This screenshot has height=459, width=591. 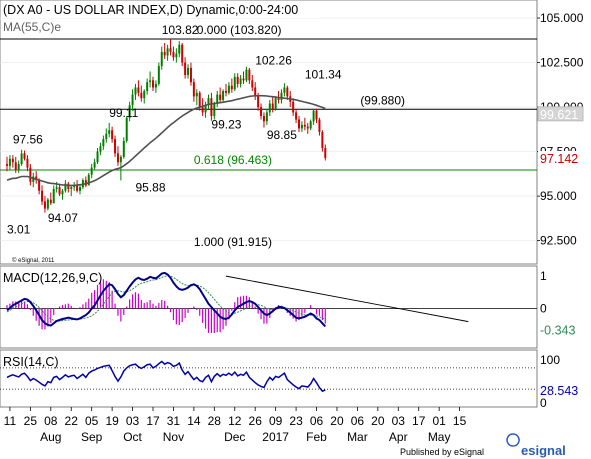 What do you see at coordinates (235, 421) in the screenshot?
I see `x-day-label: 12` at bounding box center [235, 421].